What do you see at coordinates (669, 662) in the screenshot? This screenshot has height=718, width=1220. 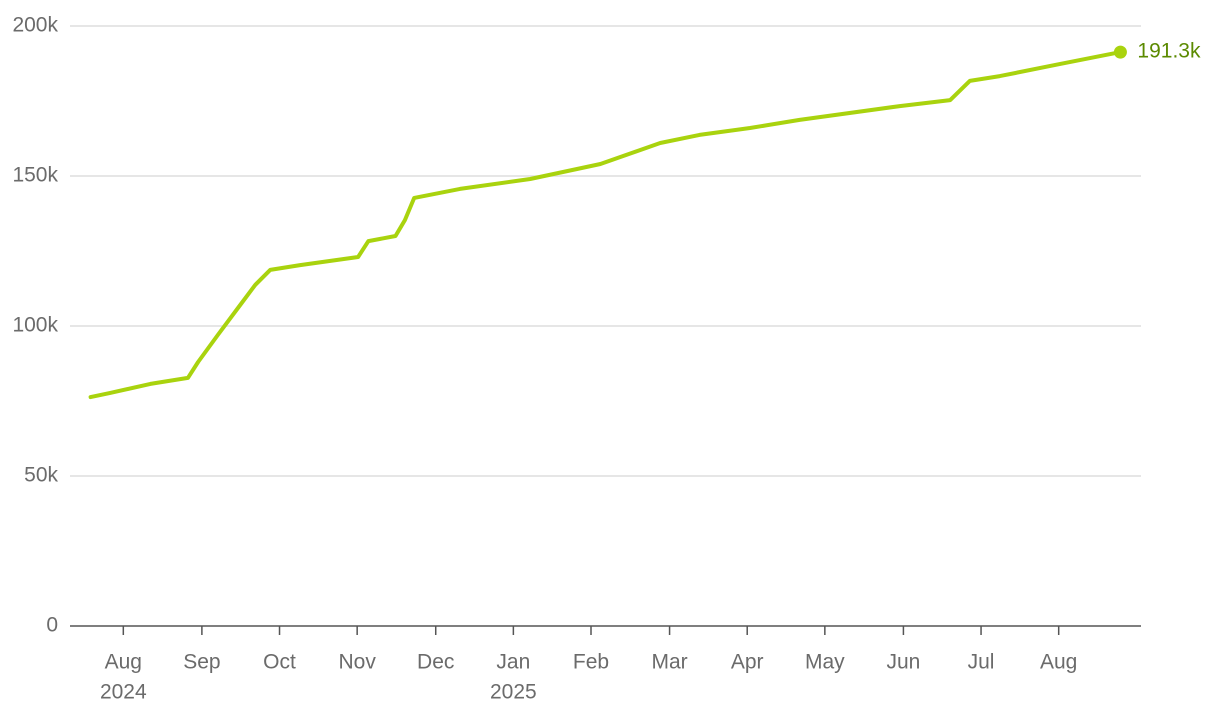 I see `x-tick-label: Mar` at bounding box center [669, 662].